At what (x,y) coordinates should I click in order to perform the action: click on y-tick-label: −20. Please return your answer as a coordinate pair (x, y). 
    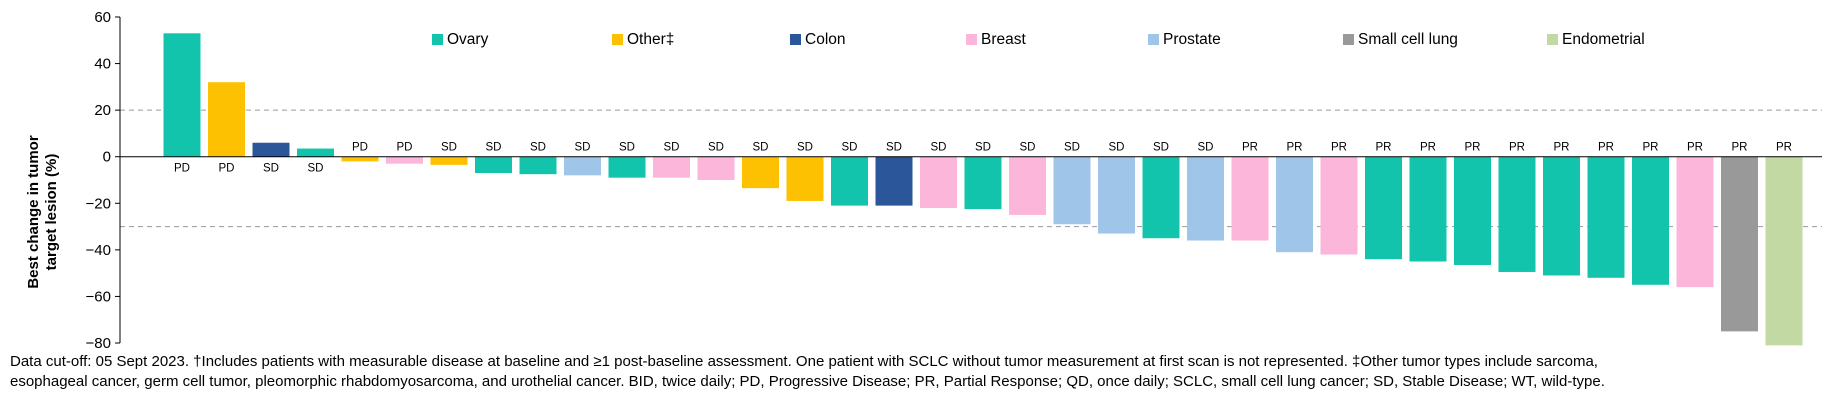
    Looking at the image, I should click on (98, 203).